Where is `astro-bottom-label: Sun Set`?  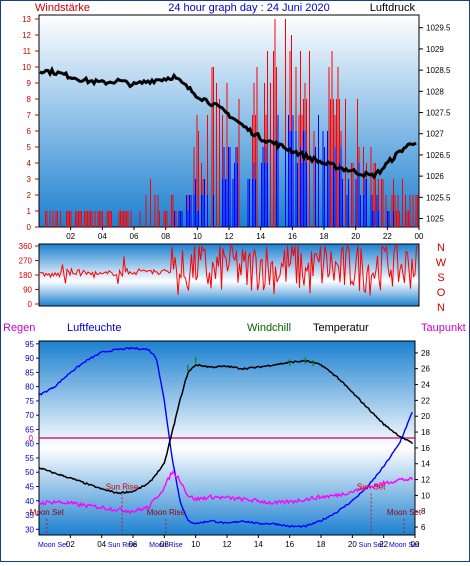 astro-bottom-label: Sun Set is located at coordinates (371, 545).